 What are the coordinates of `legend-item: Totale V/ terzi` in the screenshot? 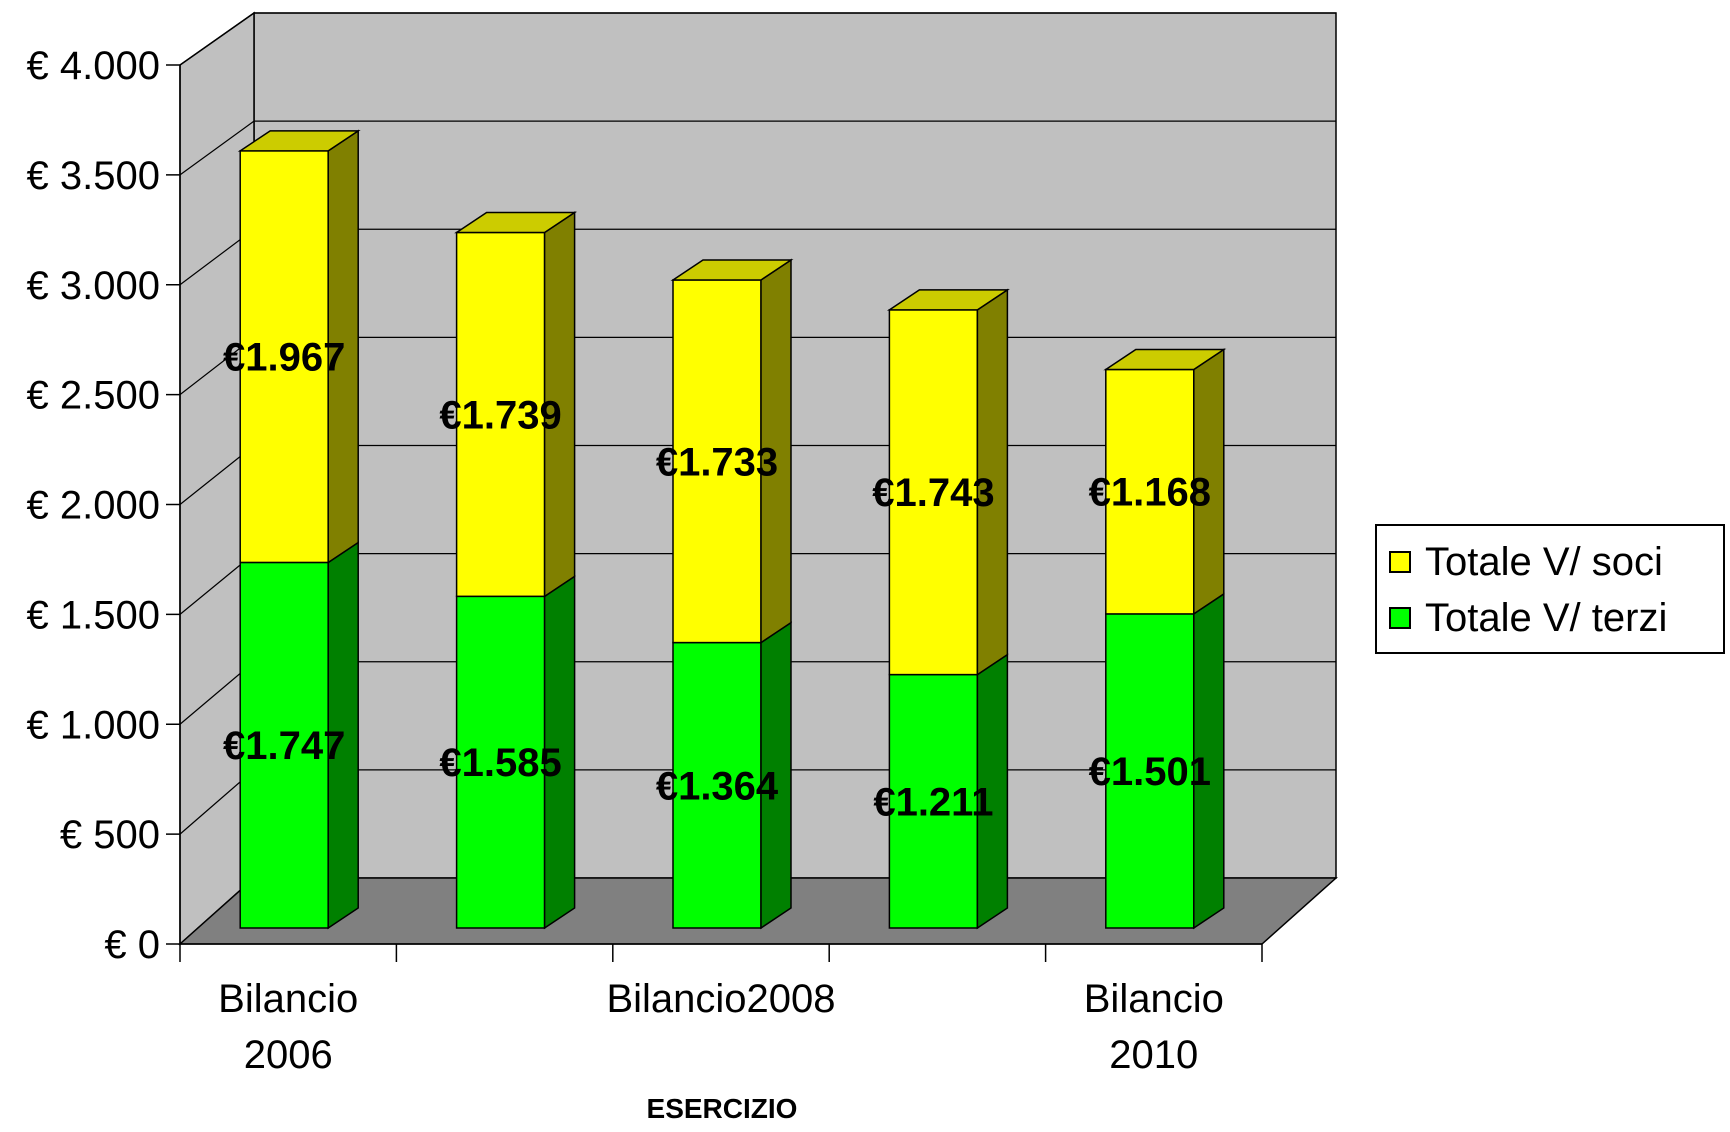 It's located at (1551, 618).